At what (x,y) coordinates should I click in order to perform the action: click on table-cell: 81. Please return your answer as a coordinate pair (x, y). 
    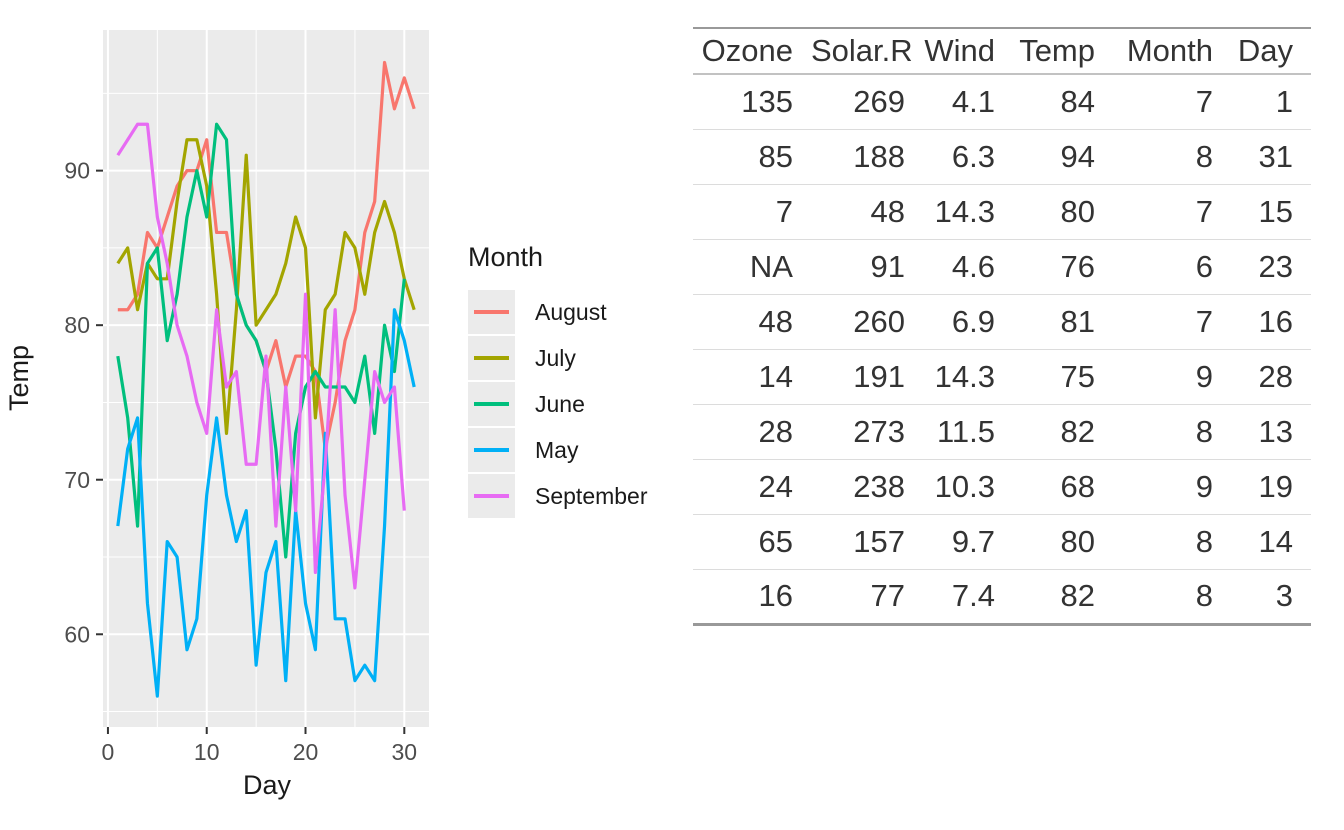
    Looking at the image, I should click on (1063, 322).